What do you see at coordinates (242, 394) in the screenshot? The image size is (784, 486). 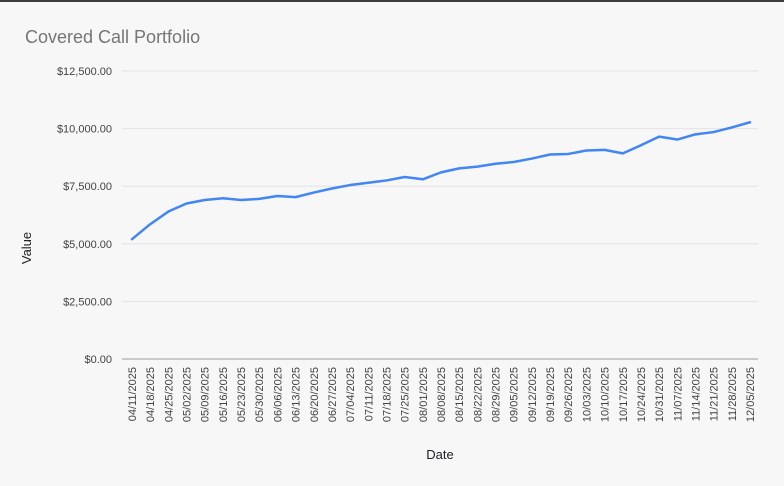 I see `svg-text: 05/23/2025` at bounding box center [242, 394].